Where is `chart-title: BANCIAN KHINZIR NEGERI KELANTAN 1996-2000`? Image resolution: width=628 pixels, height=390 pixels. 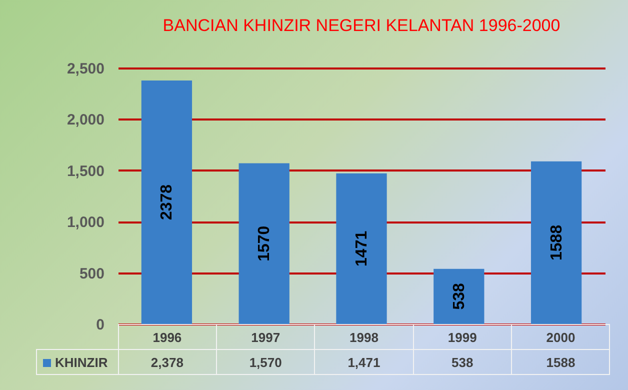 chart-title: BANCIAN KHINZIR NEGERI KELANTAN 1996-2000 is located at coordinates (361, 25).